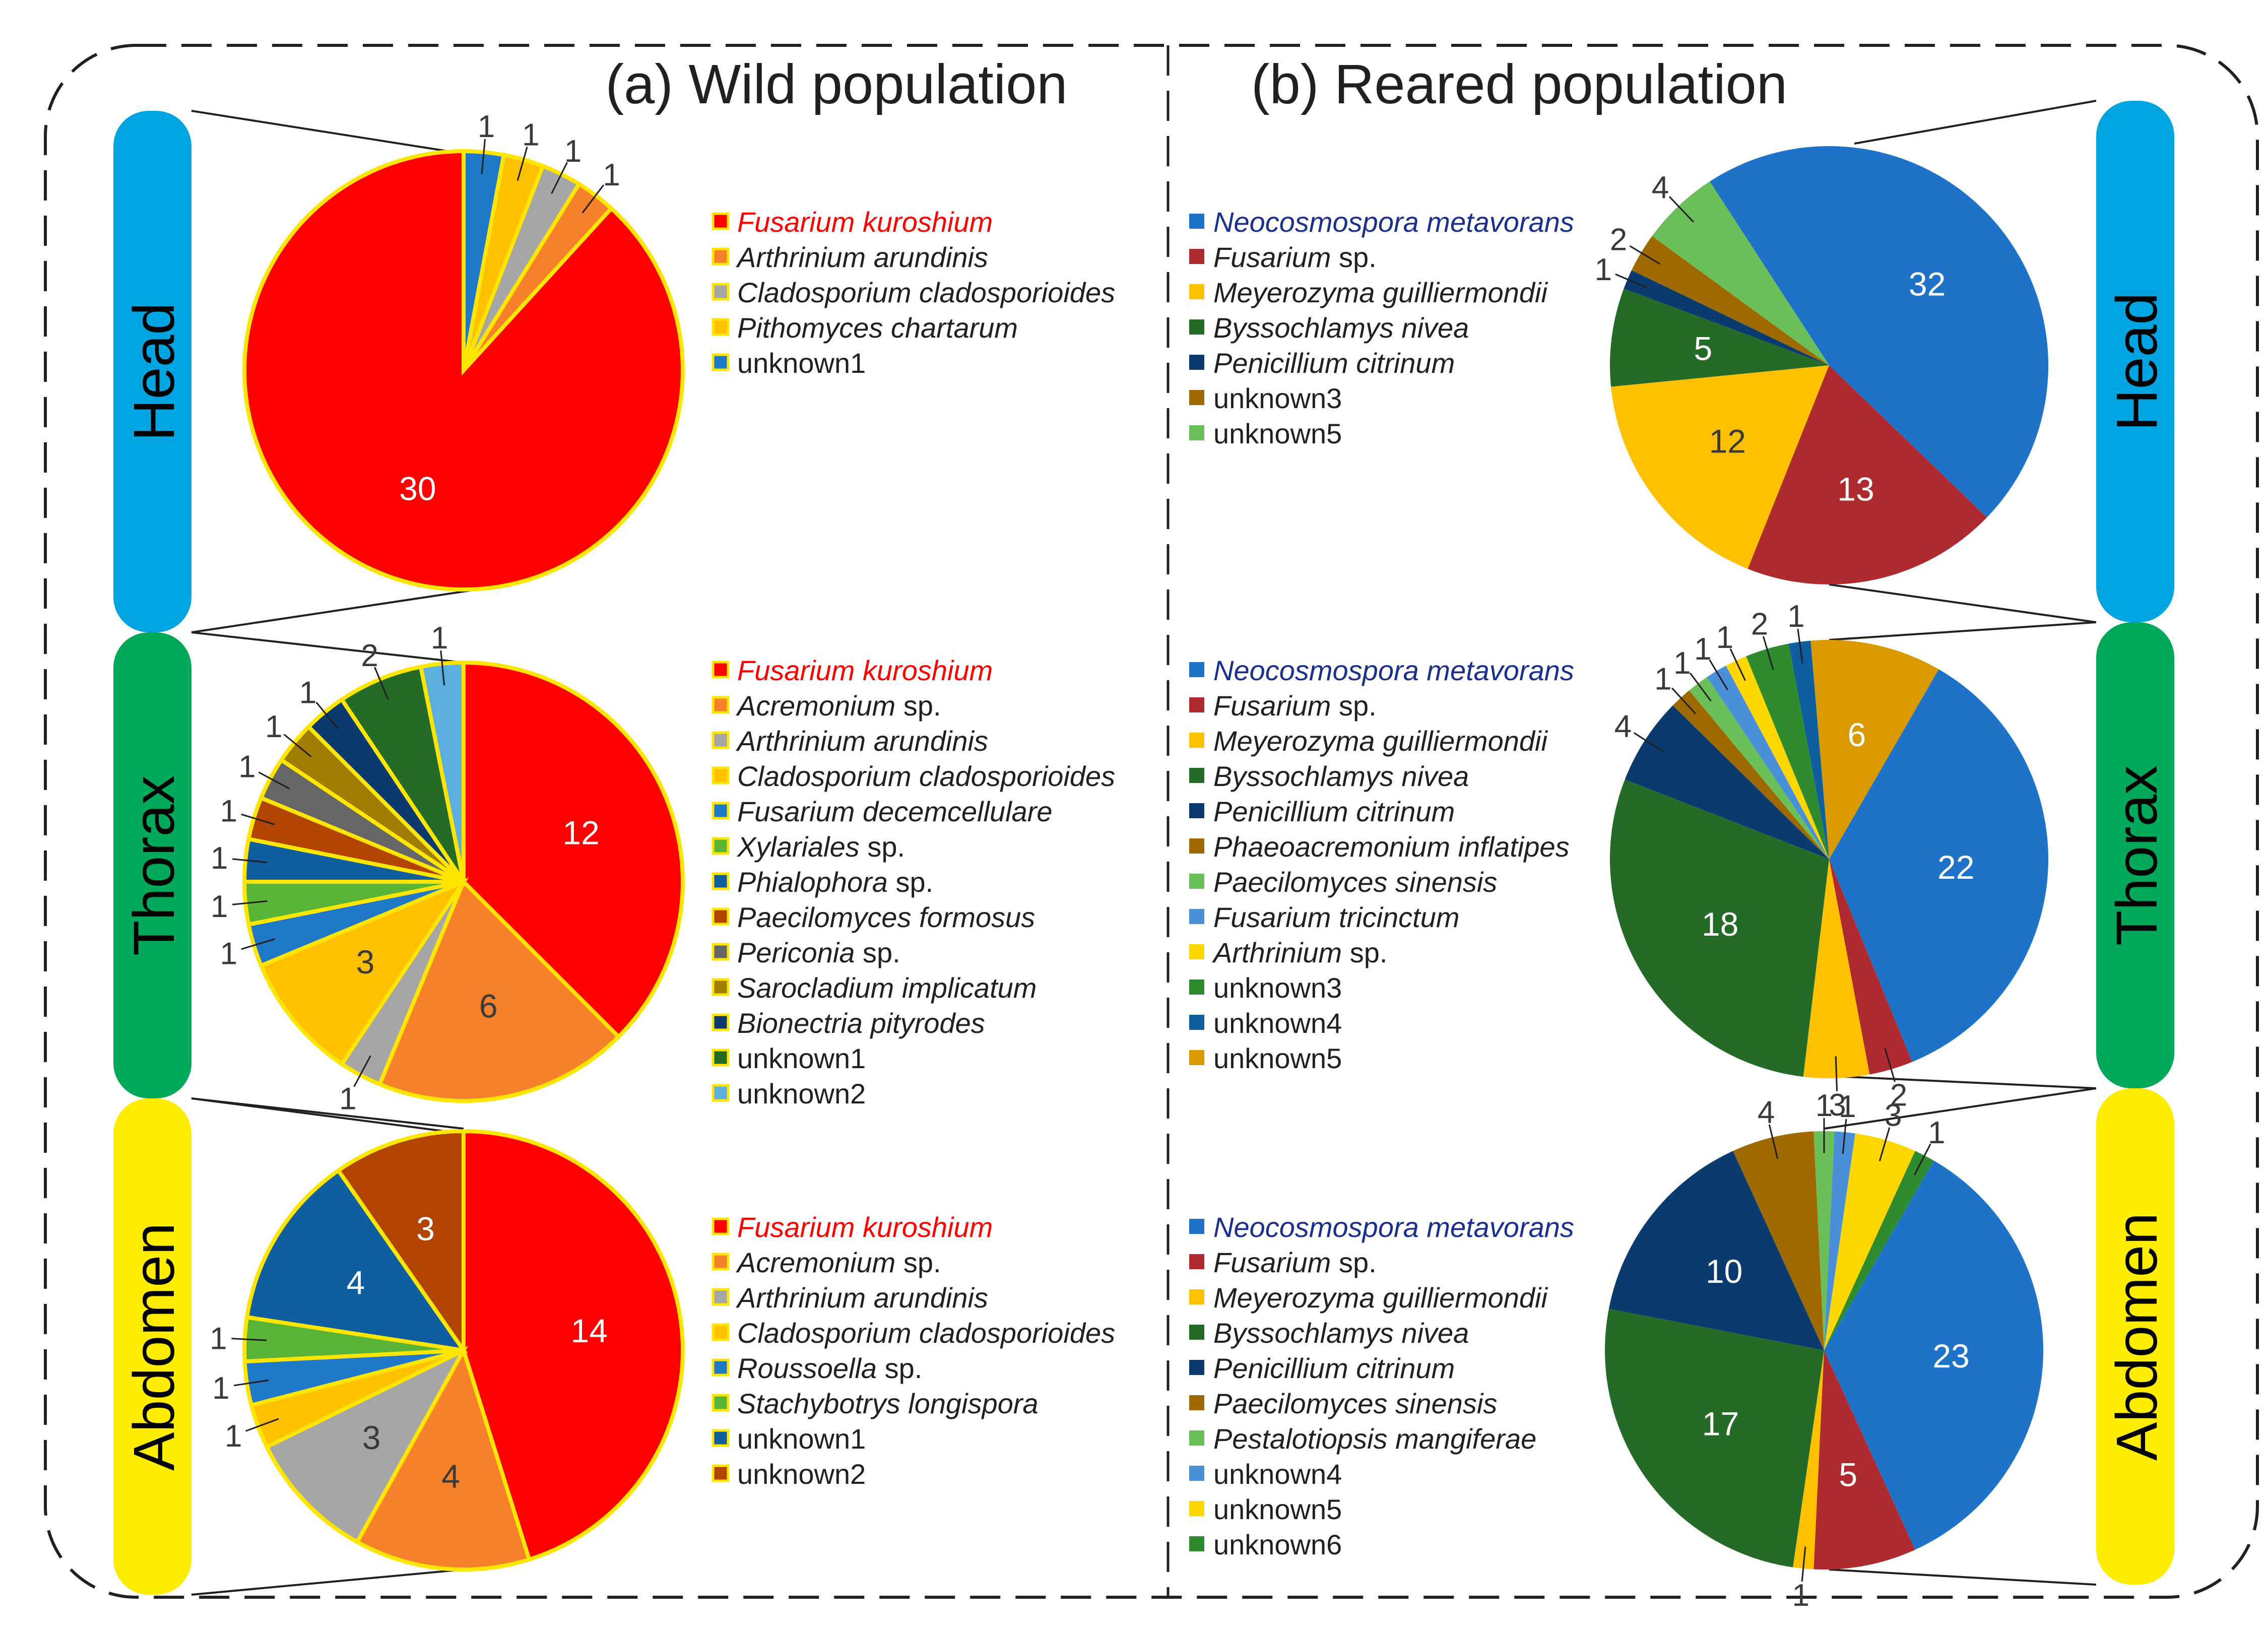  What do you see at coordinates (1724, 1272) in the screenshot?
I see `slice-value-label: 10` at bounding box center [1724, 1272].